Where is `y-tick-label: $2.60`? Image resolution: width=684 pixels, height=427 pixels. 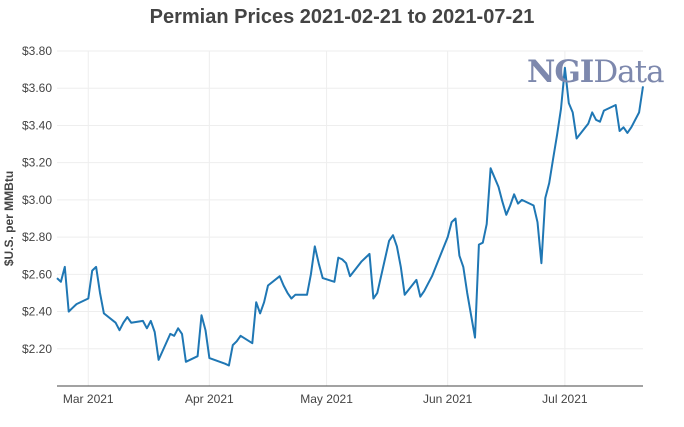 y-tick-label: $2.60 is located at coordinates (37, 274).